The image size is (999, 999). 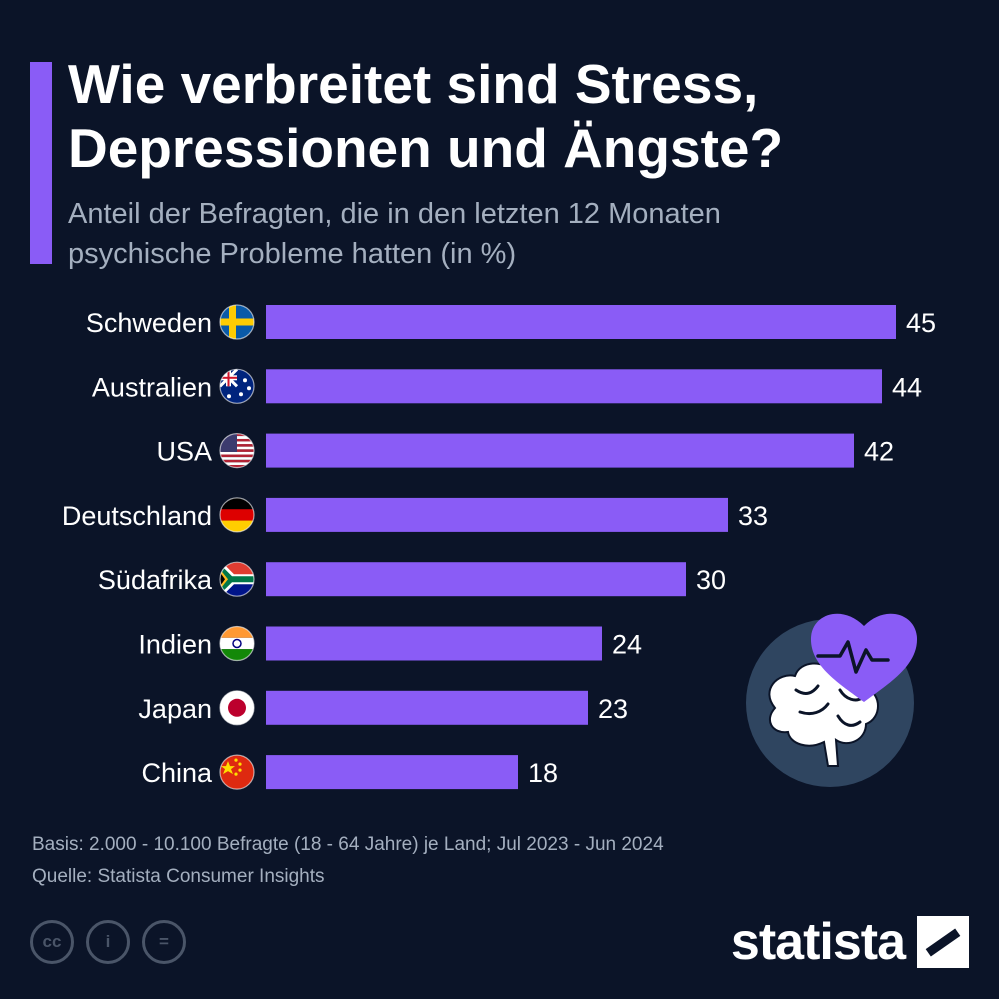 I want to click on value-label: 45, so click(x=921, y=323).